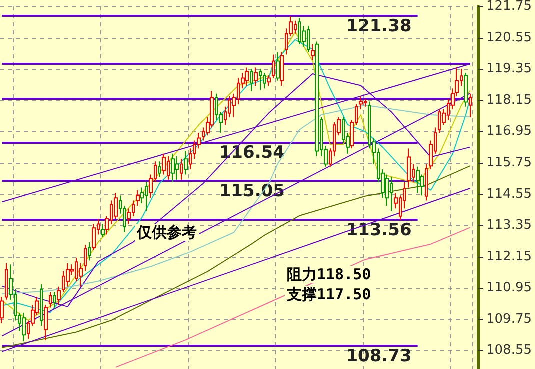  I want to click on y-tick-label: 114.55, so click(509, 194).